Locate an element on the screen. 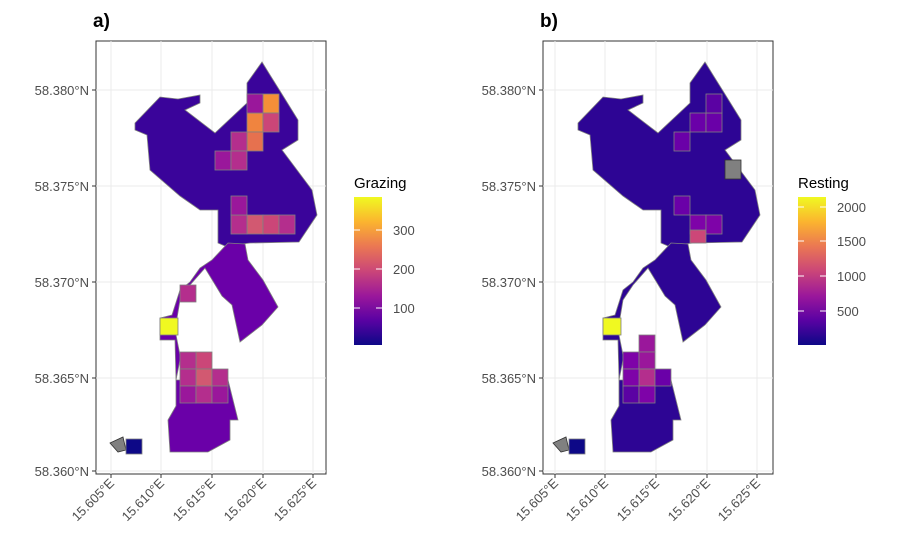  legend-tick-label: 2000 is located at coordinates (851, 207).